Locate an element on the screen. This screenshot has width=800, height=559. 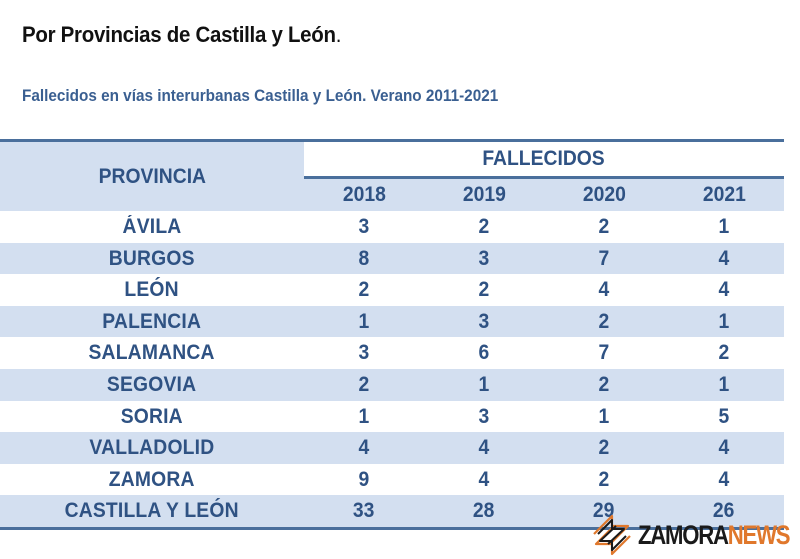
header-province-label: PROVINCIA is located at coordinates (152, 176).